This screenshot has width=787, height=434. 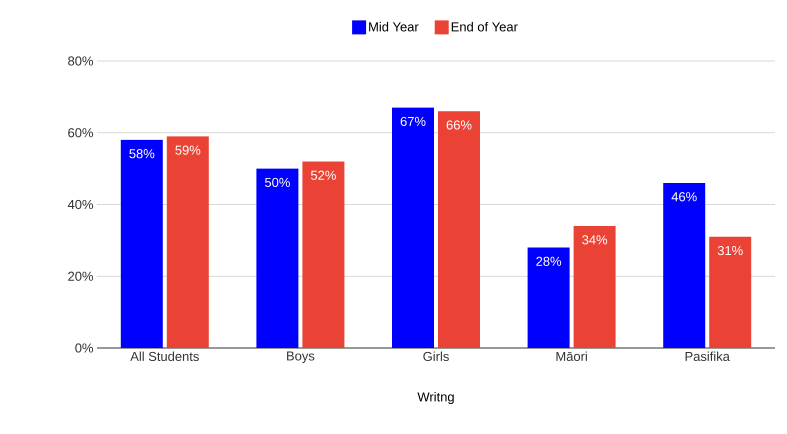 I want to click on x-tick-label: Pasifika, so click(x=708, y=357).